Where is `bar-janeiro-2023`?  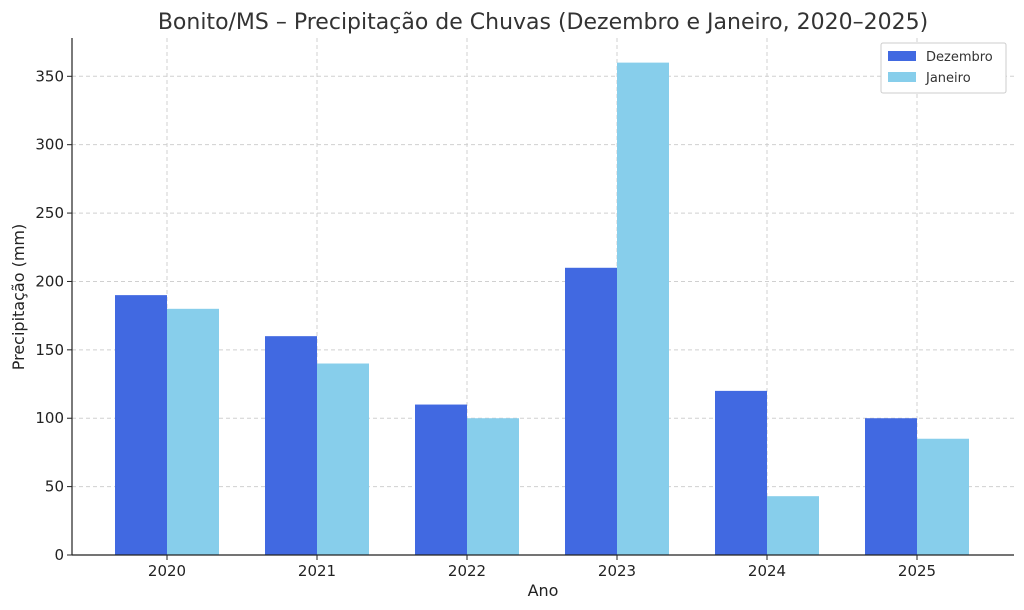
bar-janeiro-2023 is located at coordinates (643, 308).